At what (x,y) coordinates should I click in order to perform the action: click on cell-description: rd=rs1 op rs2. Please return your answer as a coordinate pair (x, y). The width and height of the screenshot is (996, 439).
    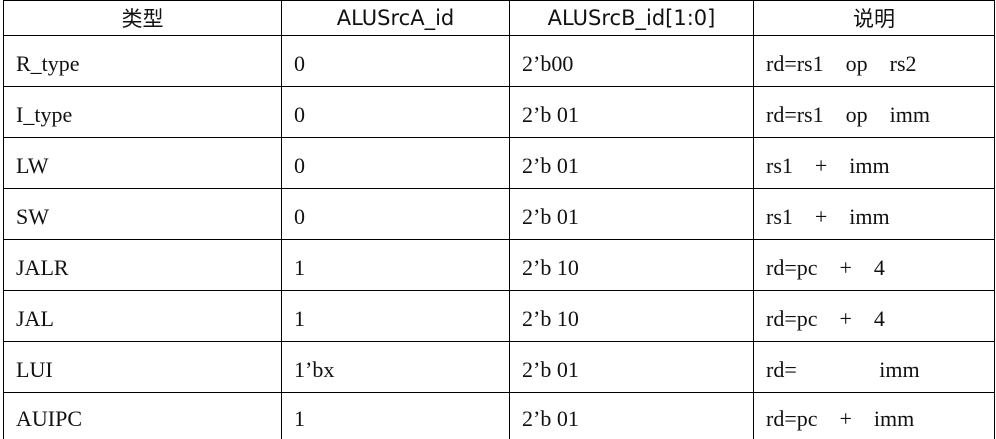
    Looking at the image, I should click on (874, 61).